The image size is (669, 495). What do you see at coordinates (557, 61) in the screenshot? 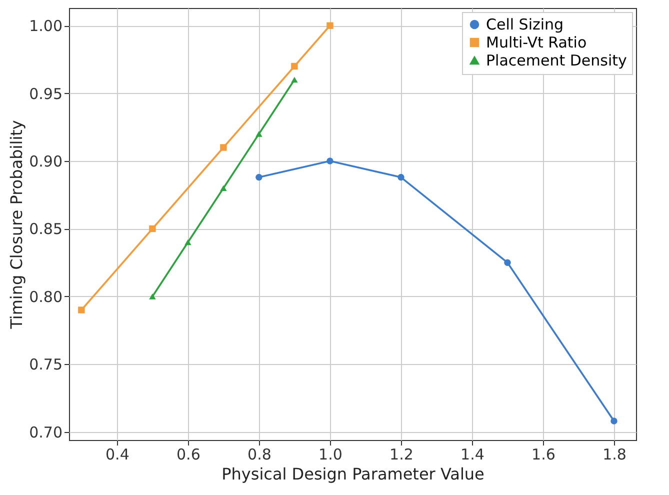
I see `legend-label: Placement Density` at bounding box center [557, 61].